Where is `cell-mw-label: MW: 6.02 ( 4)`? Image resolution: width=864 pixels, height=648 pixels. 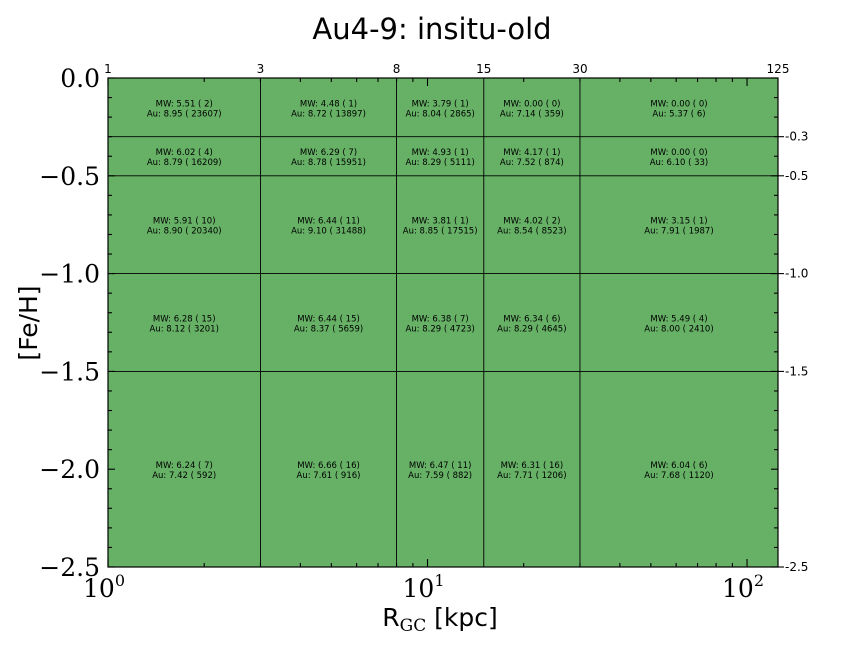
cell-mw-label: MW: 6.02 ( 4) is located at coordinates (184, 153).